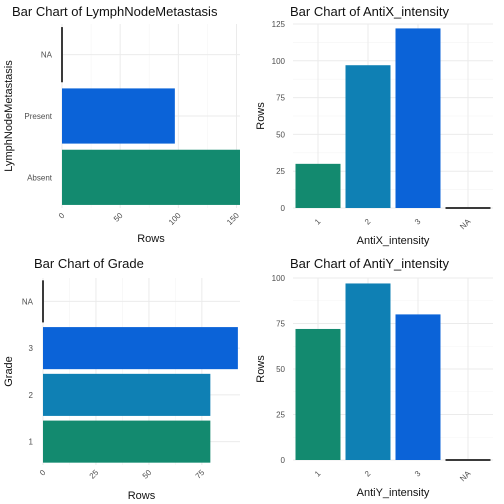 Image resolution: width=504 pixels, height=504 pixels. I want to click on x-tick-label: 150, so click(233, 219).